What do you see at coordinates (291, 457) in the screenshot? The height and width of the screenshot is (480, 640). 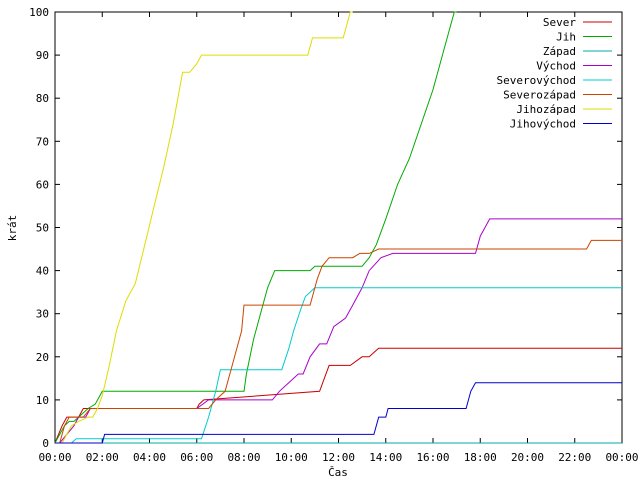 I see `x-tick-label: 10:00` at bounding box center [291, 457].